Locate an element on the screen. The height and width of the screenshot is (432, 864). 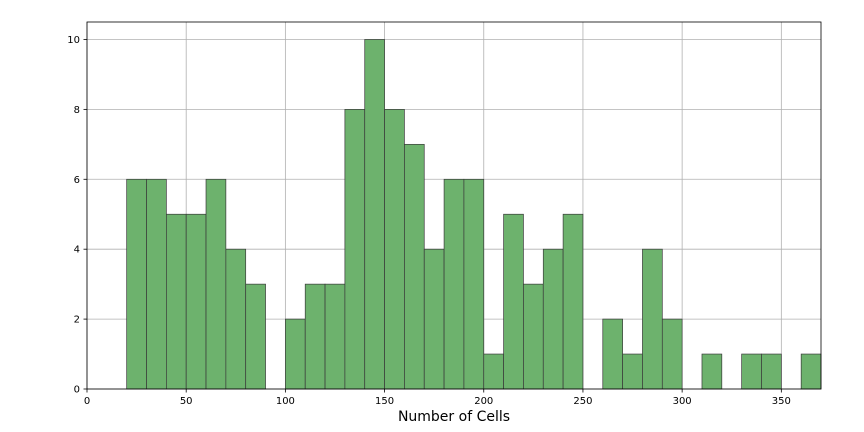
y-tick-label: 8 is located at coordinates (77, 110).